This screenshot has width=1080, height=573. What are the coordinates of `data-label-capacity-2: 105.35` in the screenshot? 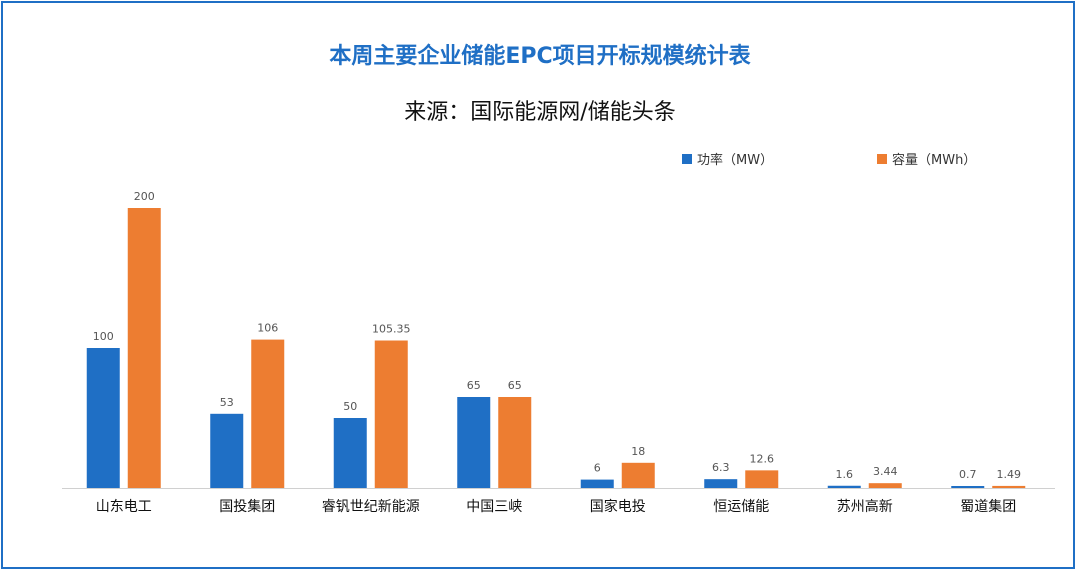 It's located at (391, 329).